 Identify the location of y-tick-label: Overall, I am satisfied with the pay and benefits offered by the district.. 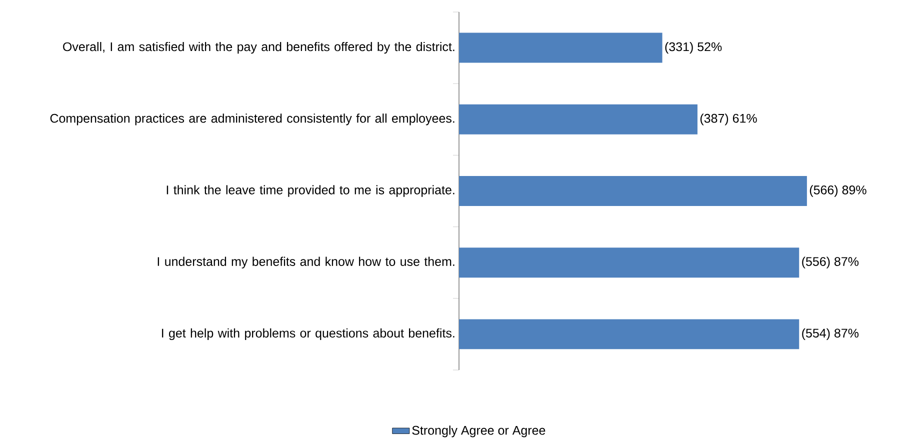
(258, 48).